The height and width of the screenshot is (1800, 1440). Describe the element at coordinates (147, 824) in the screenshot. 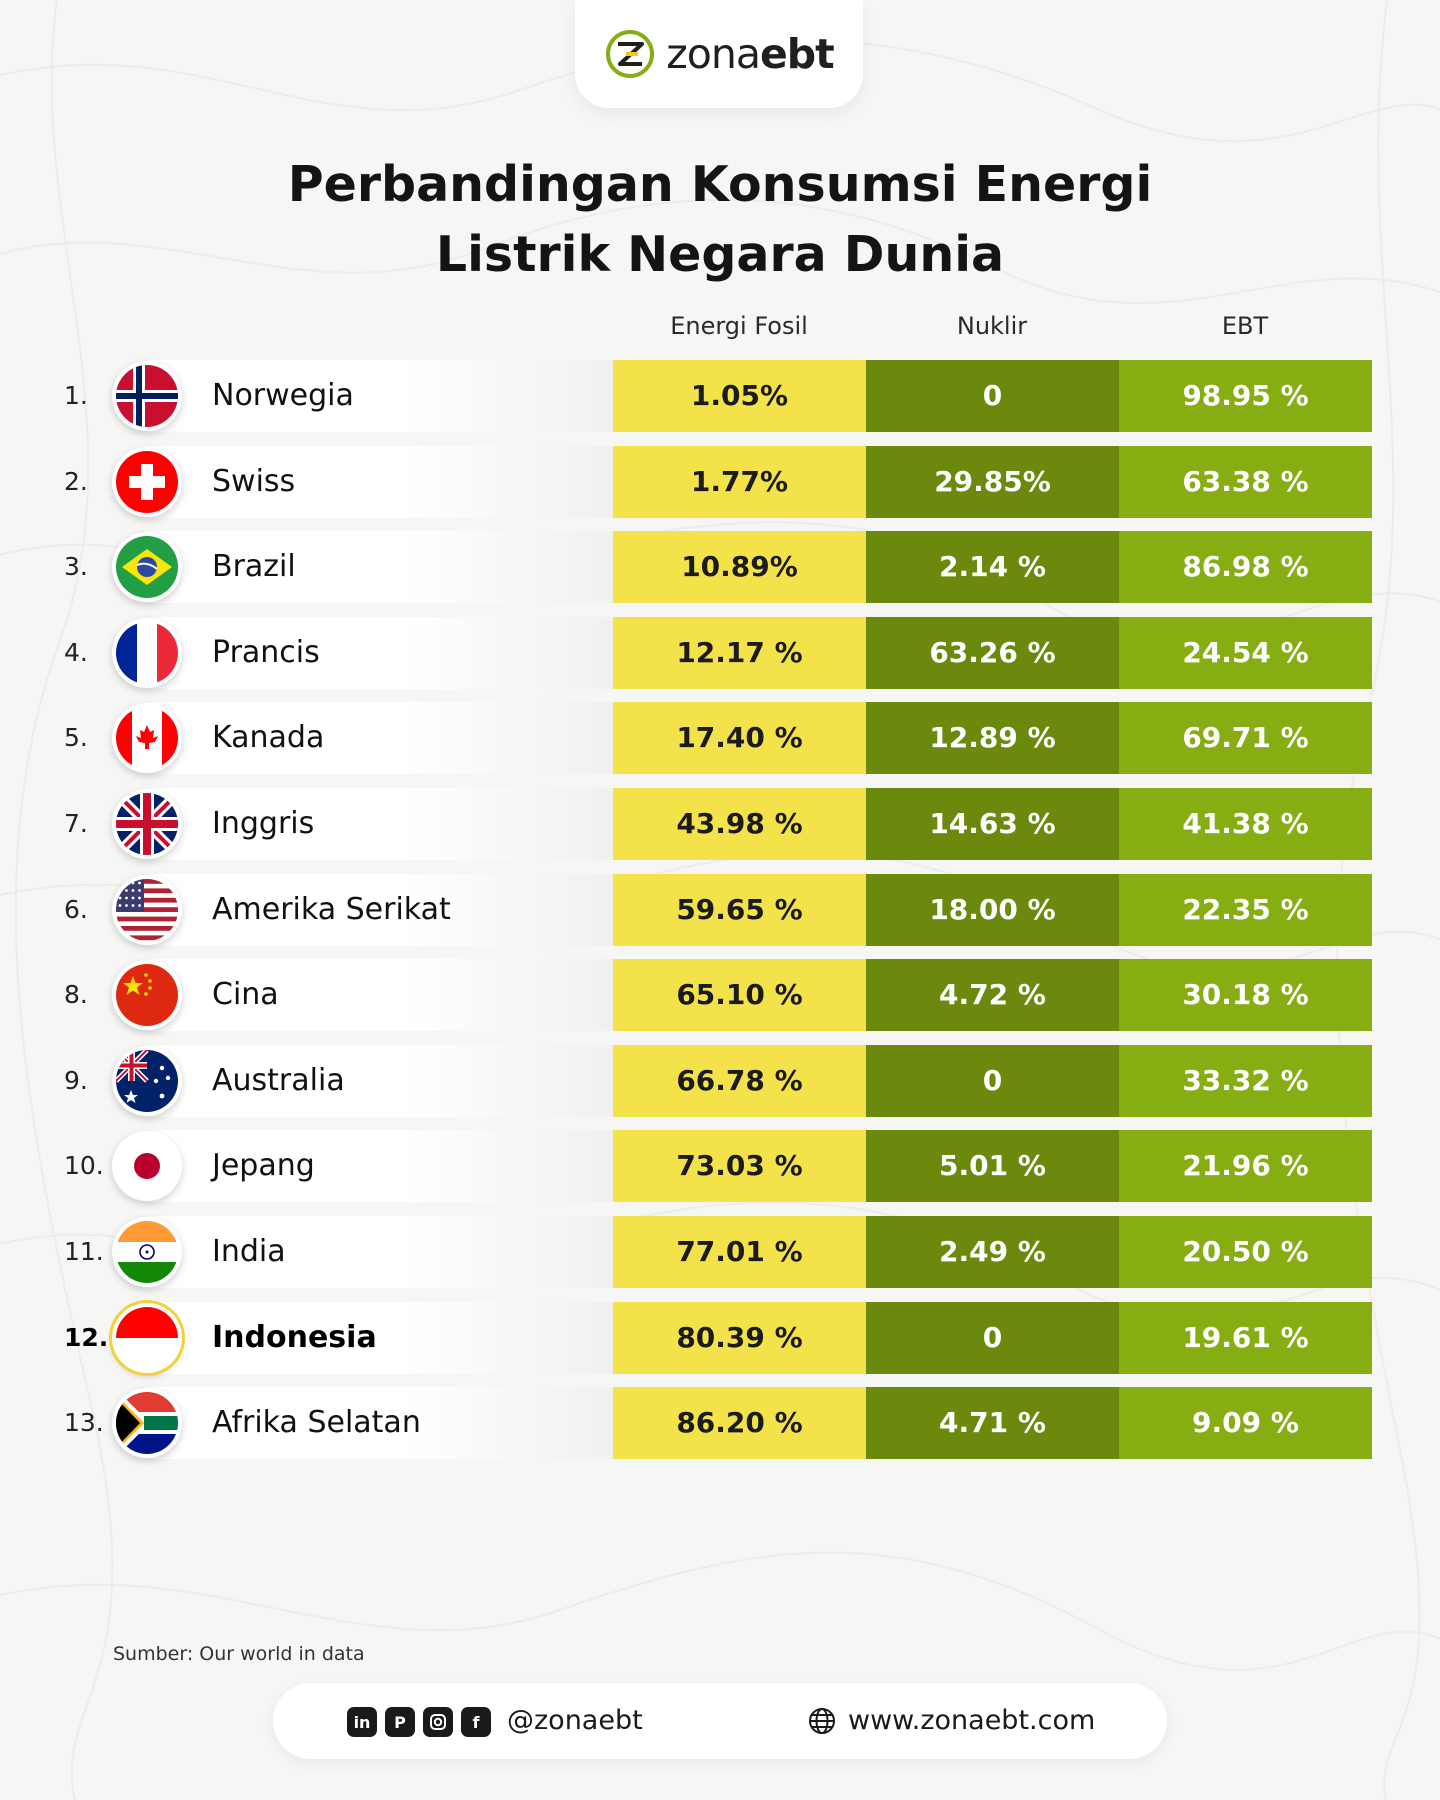

I see `uk-flag-icon` at that location.